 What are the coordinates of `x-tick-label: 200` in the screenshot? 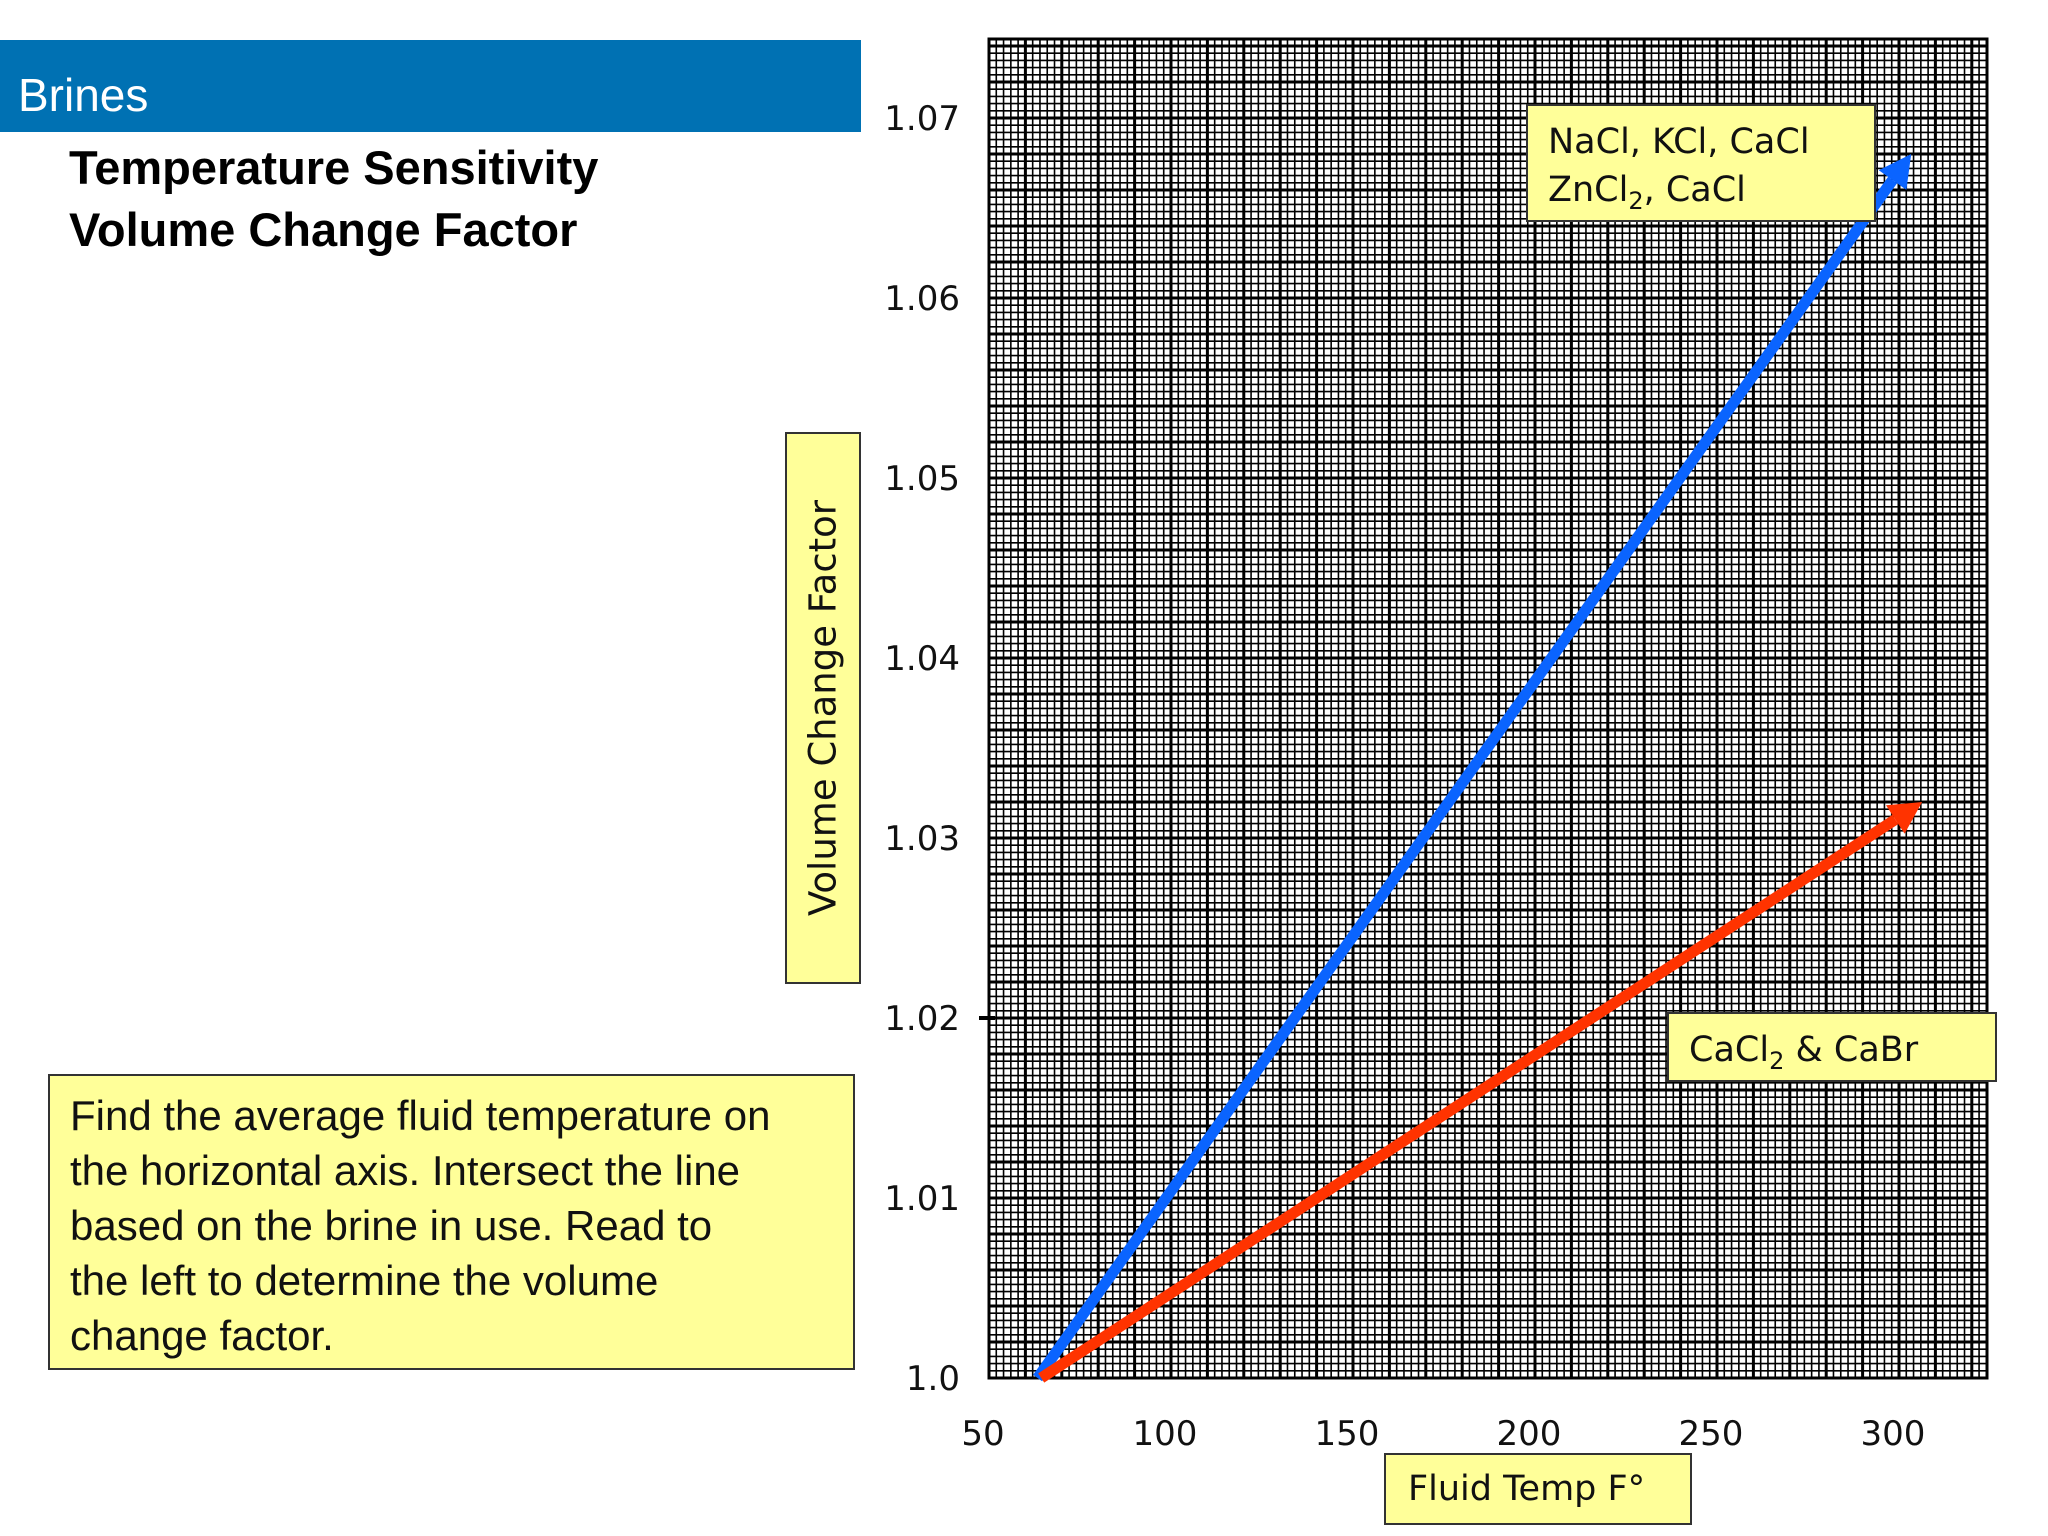 It's located at (1529, 1434).